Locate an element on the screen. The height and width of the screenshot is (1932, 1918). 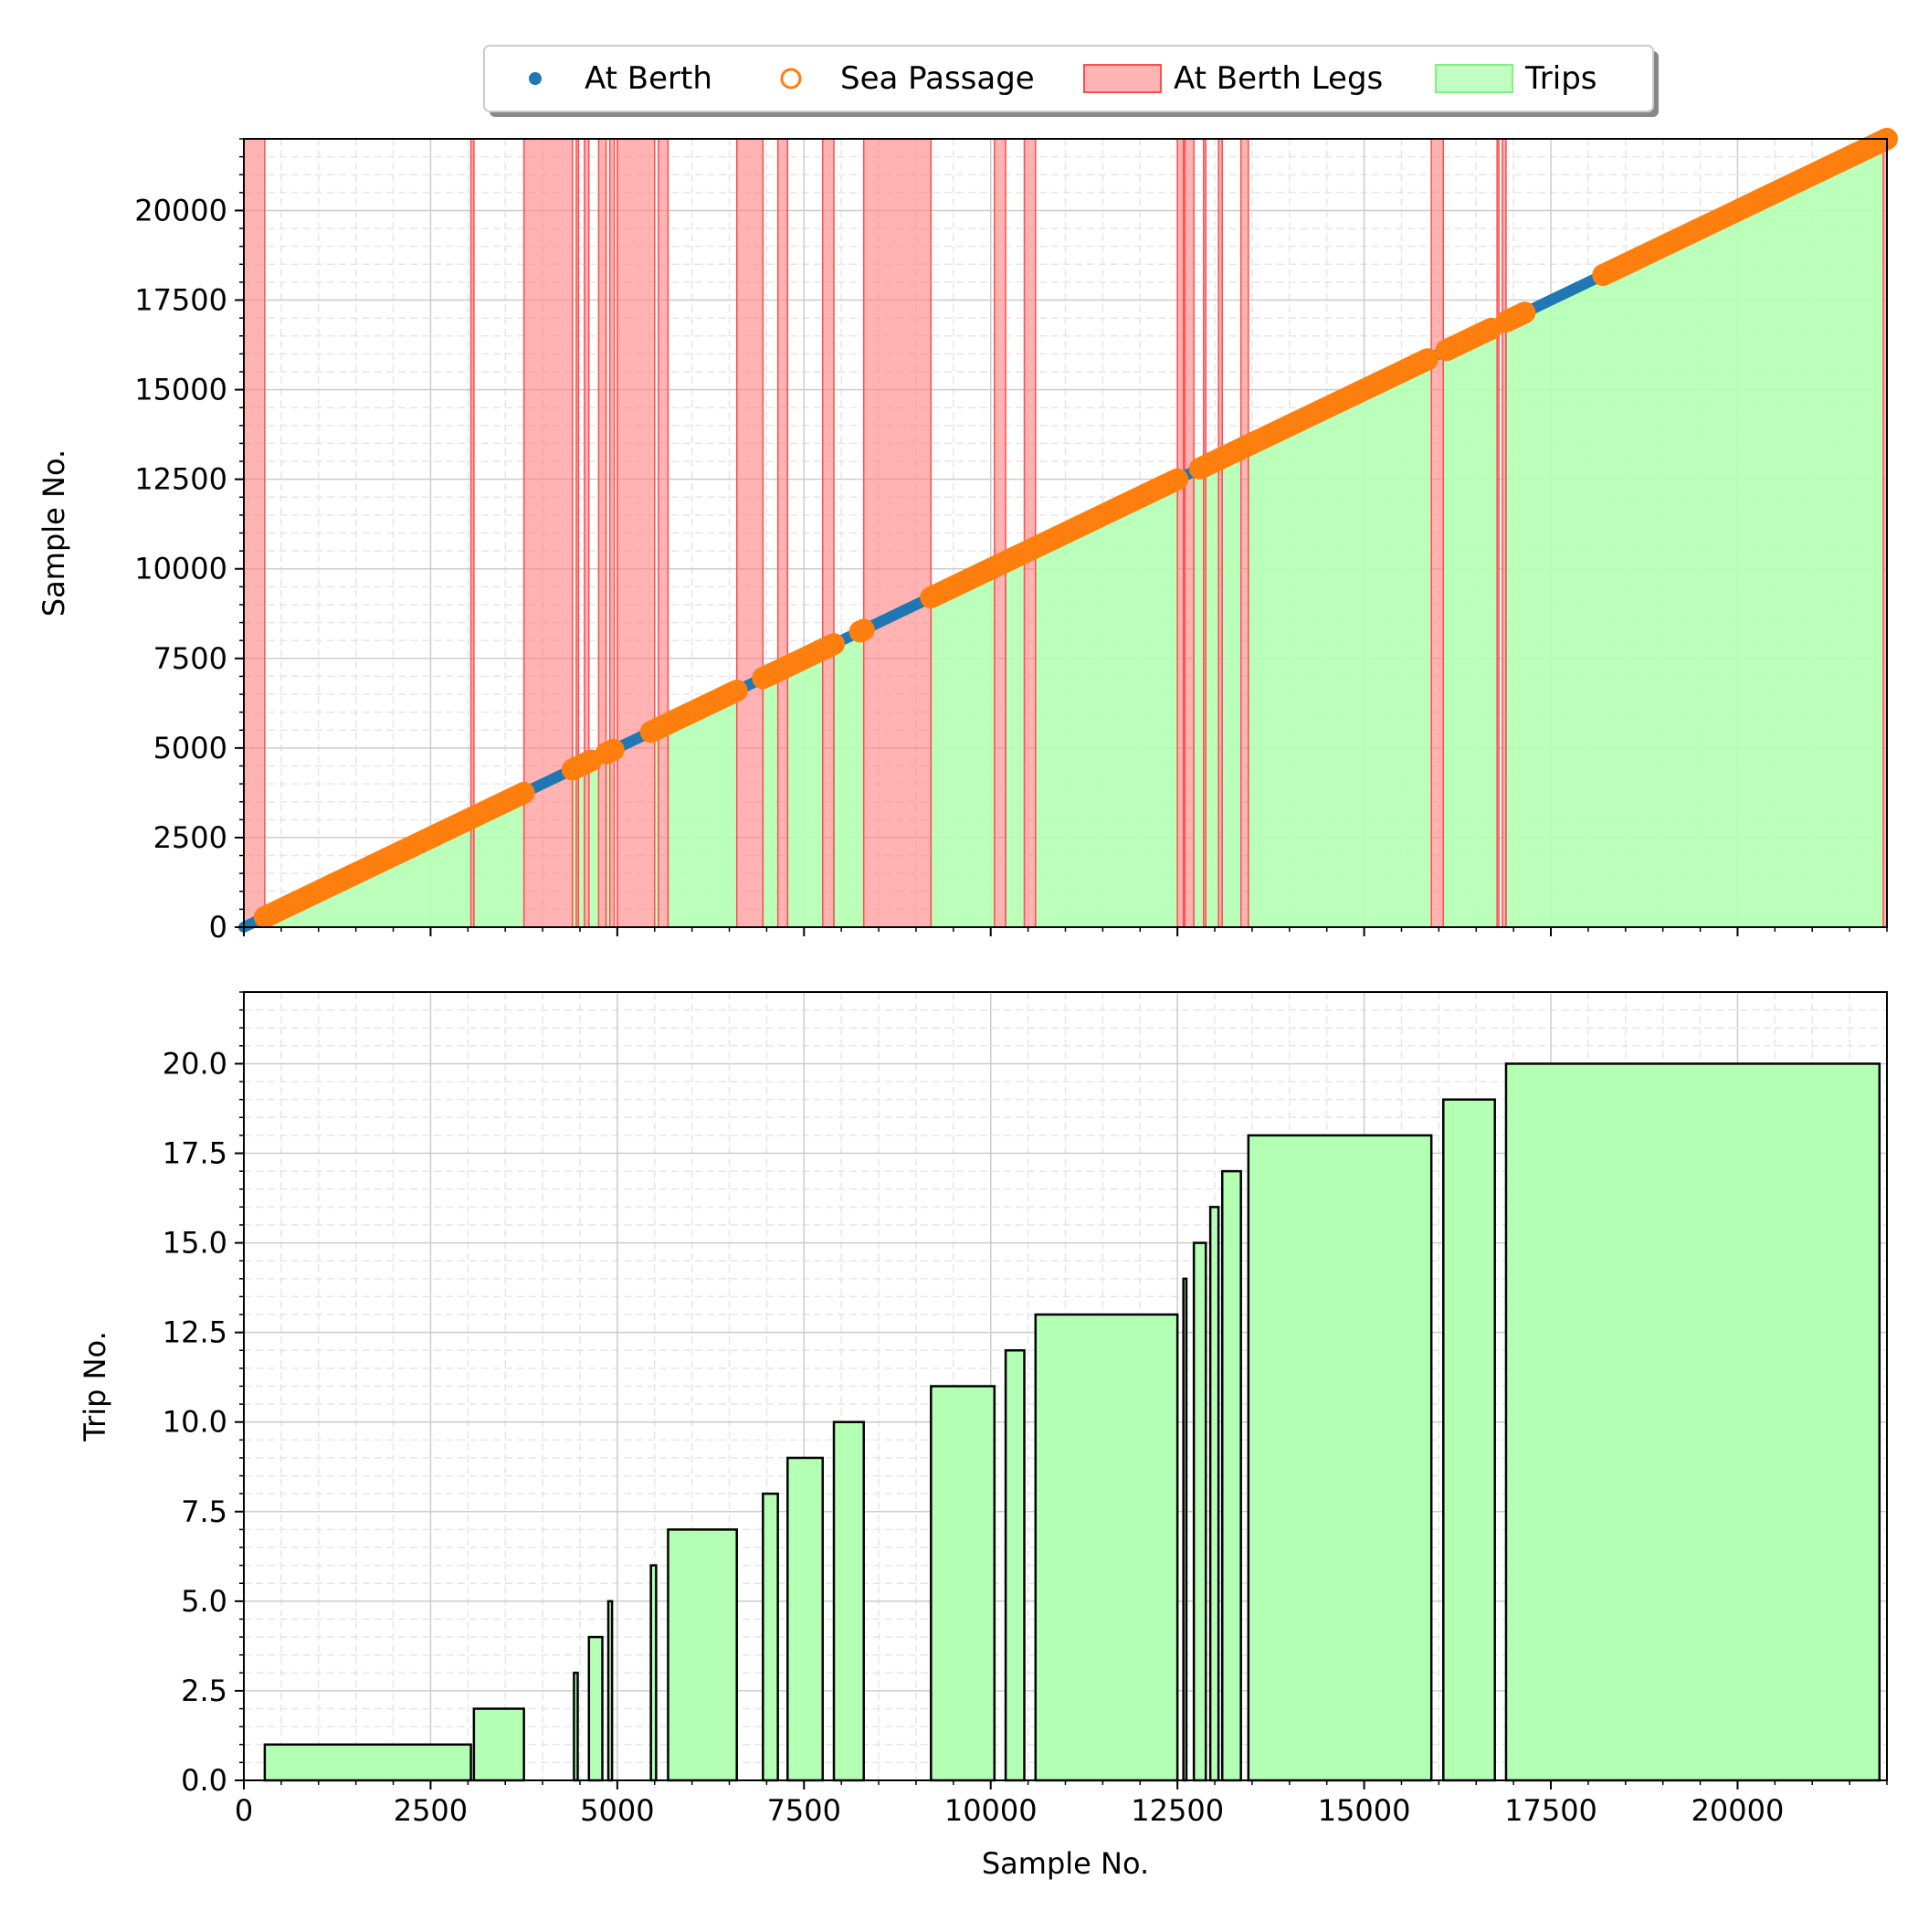
bottom-x-axis-label: Sample No. is located at coordinates (1065, 1863).